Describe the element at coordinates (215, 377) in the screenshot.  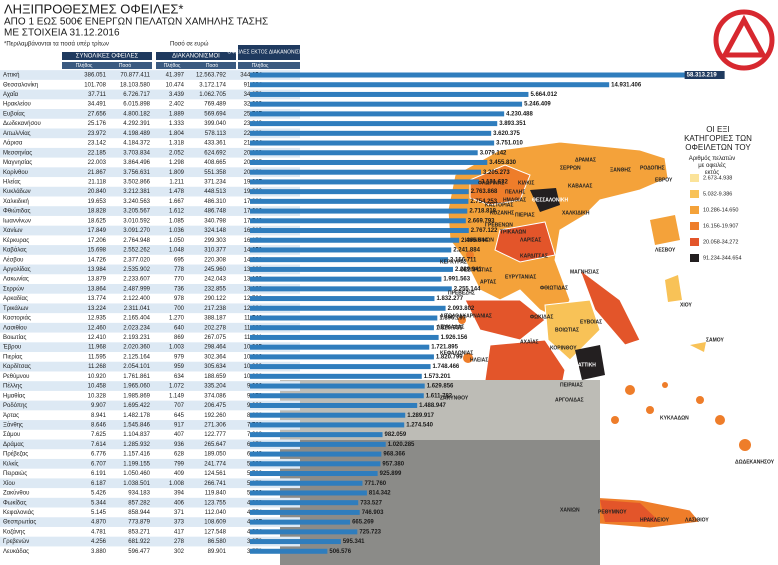
I see `cell: 188.659` at that location.